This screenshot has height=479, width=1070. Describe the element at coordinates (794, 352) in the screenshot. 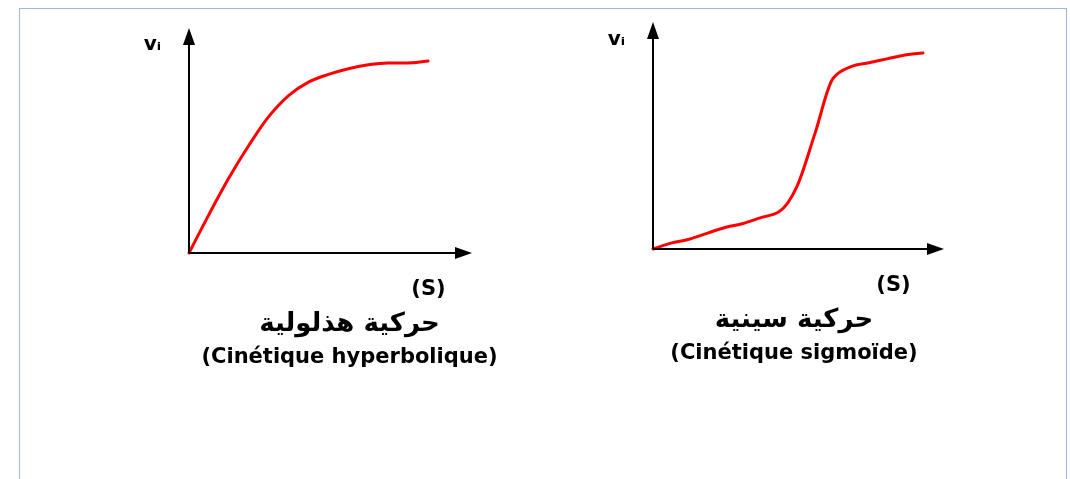

I see `text: (Cinétique sigmoïde)` at that location.